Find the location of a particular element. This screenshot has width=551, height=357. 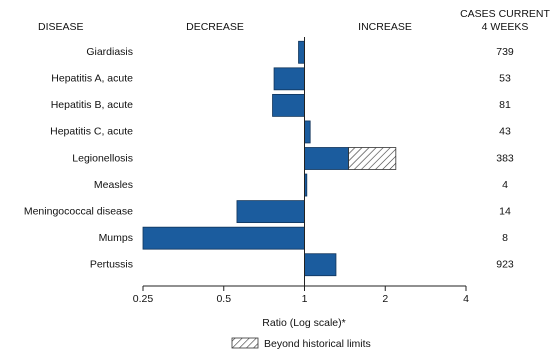

case-count: 4 is located at coordinates (505, 185).